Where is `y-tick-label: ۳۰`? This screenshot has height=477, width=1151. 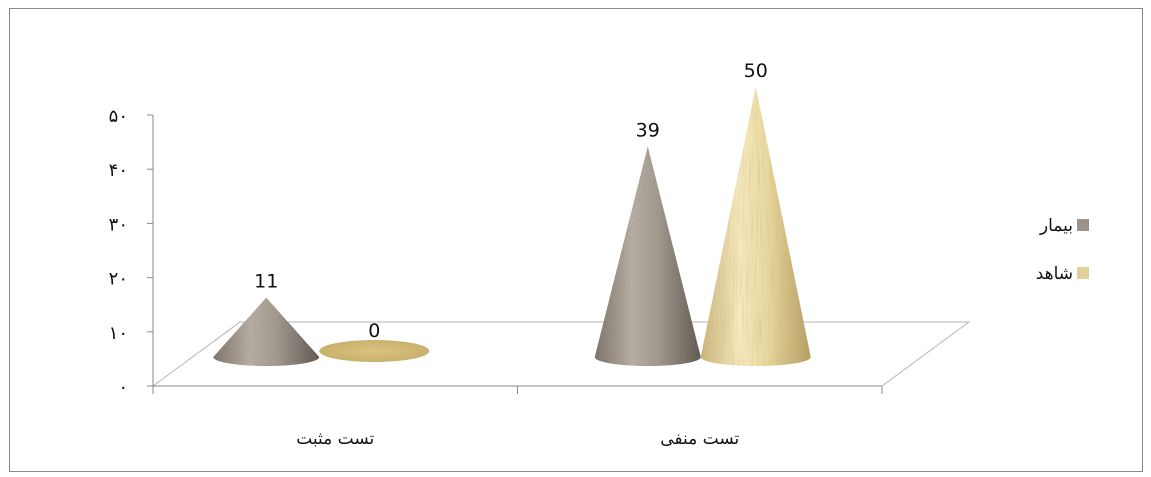 y-tick-label: ۳۰ is located at coordinates (118, 224).